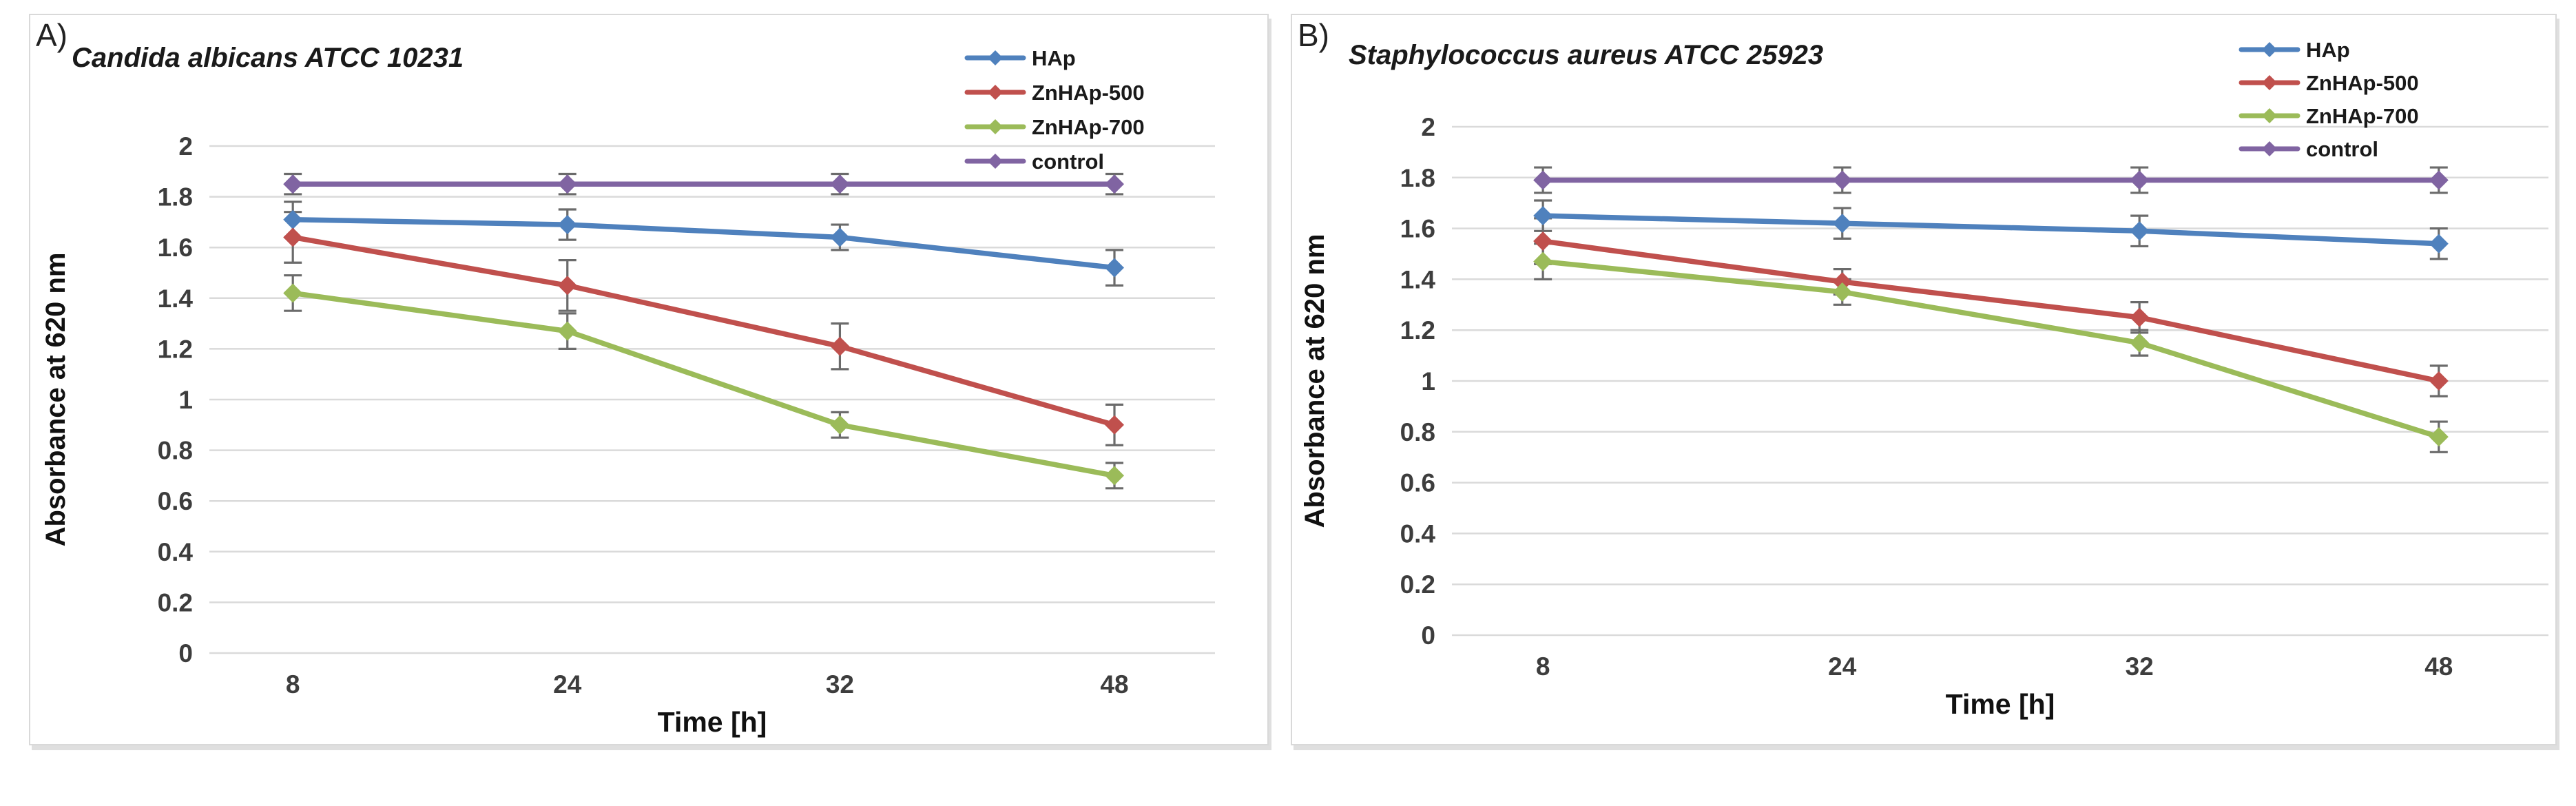 The image size is (2576, 806). I want to click on y-tick-label: 0.2, so click(1417, 584).